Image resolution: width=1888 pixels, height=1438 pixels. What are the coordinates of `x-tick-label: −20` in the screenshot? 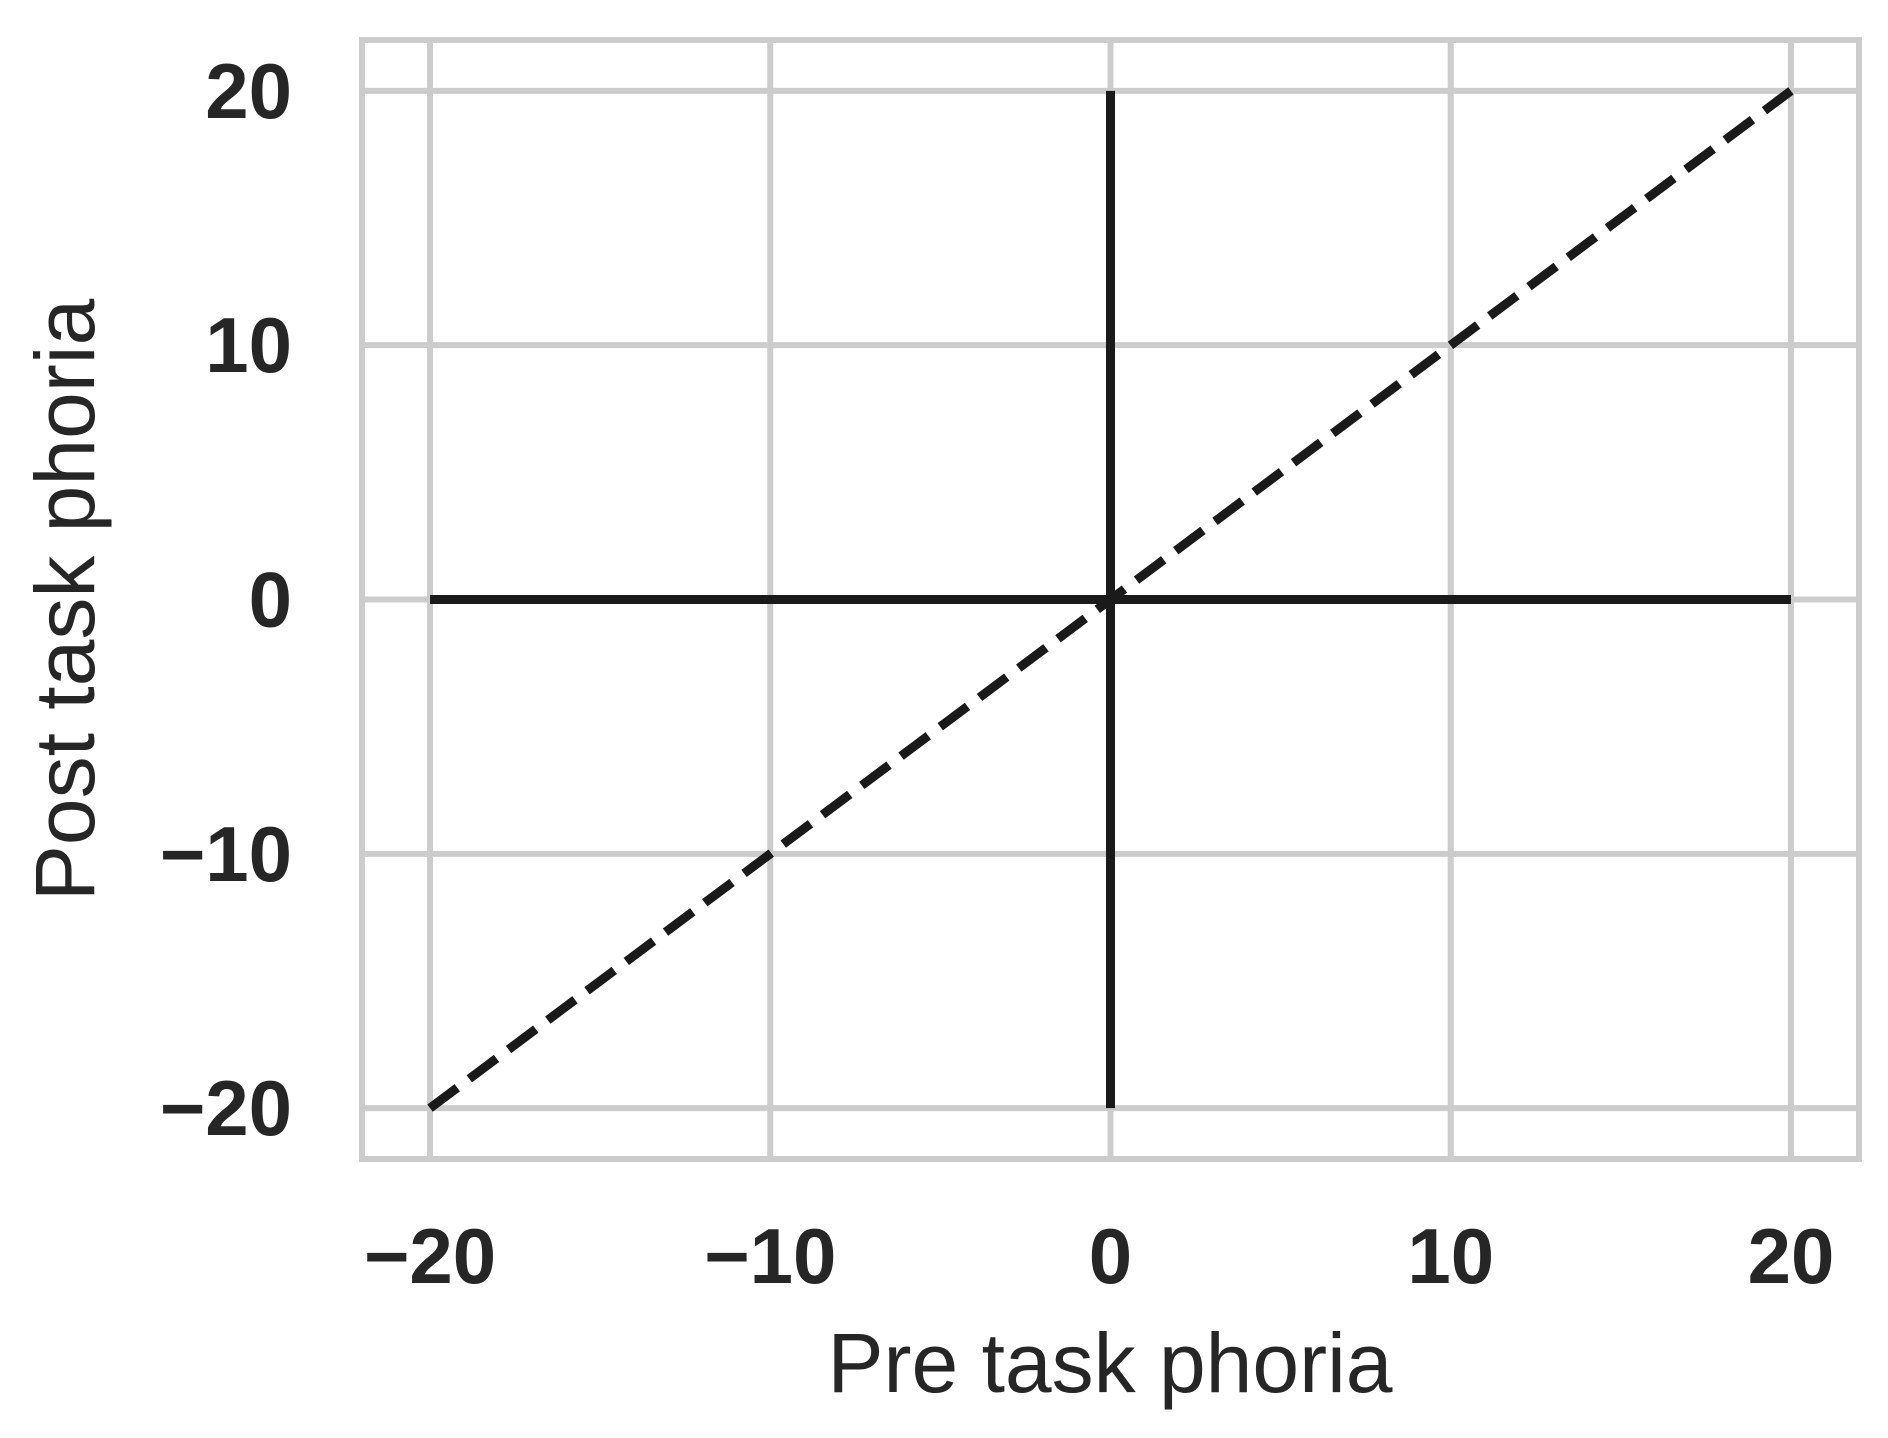 It's located at (430, 1256).